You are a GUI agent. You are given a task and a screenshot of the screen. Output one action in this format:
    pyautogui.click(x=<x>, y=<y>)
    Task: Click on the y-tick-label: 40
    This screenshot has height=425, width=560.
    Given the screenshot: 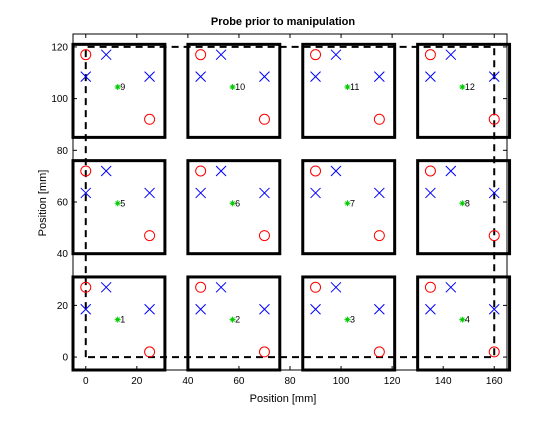 What is the action you would take?
    pyautogui.click(x=63, y=254)
    